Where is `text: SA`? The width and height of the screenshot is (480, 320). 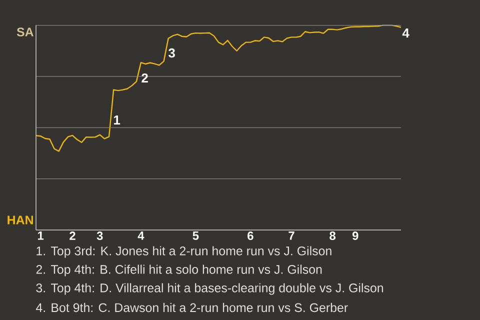
text: SA is located at coordinates (25, 32).